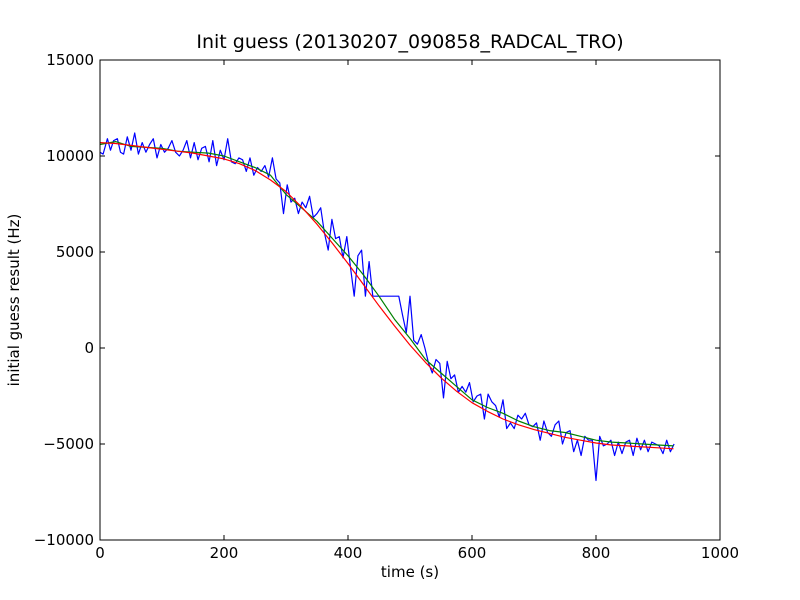  I want to click on y-tick-label: 0, so click(89, 348).